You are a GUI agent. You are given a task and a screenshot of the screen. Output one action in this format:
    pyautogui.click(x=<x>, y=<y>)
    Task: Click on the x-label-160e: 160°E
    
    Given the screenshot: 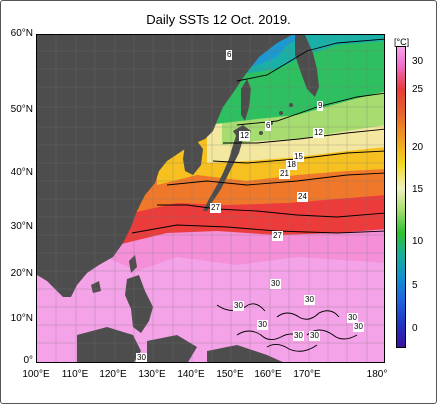 What is the action you would take?
    pyautogui.click(x=268, y=374)
    